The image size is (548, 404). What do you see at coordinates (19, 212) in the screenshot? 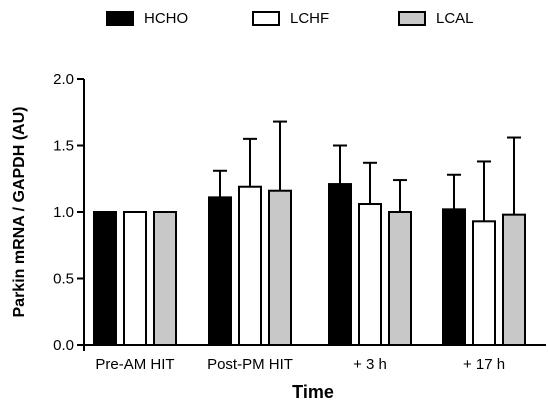
I see `y-axis-label: Parkin mRNA / GAPDH (AU)` at bounding box center [19, 212].